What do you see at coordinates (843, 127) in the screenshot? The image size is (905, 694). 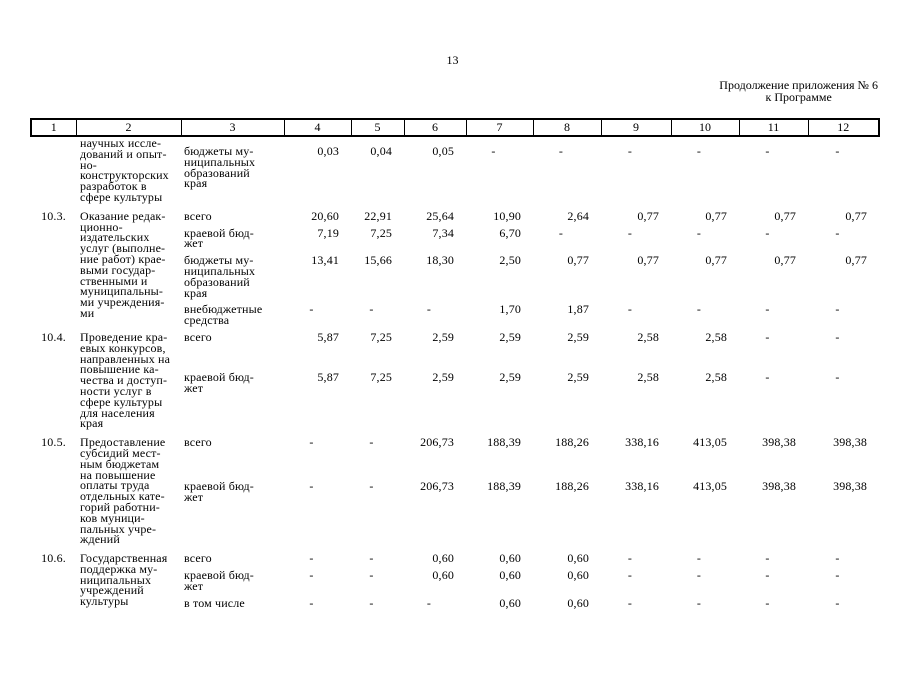 I see `column-header-cell: 12` at bounding box center [843, 127].